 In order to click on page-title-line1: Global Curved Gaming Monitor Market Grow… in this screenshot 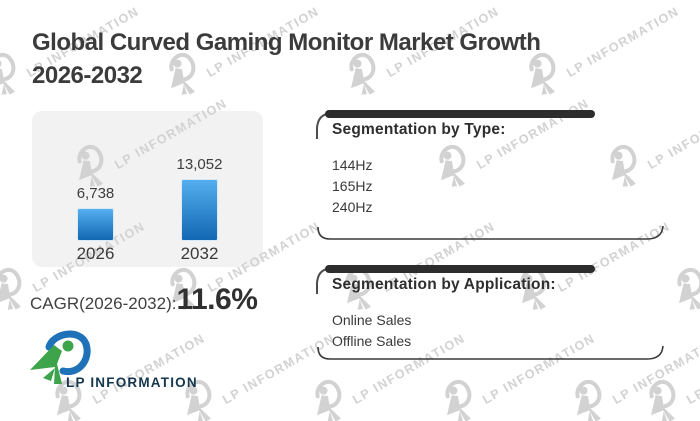, I will do `click(286, 42)`.